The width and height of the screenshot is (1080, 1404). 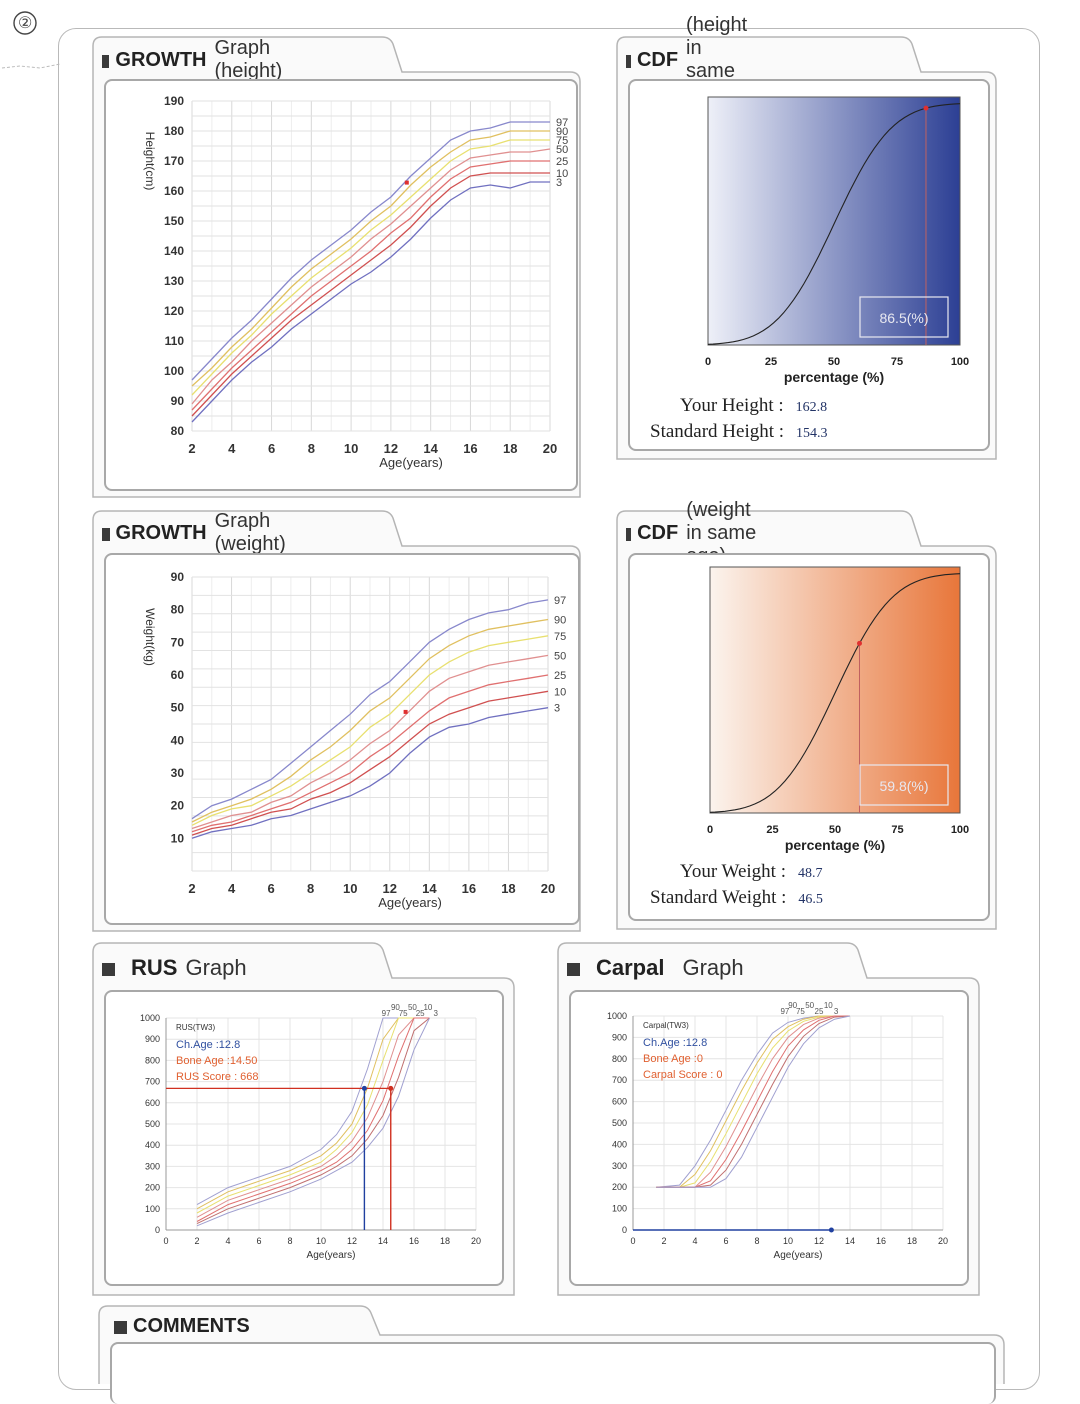 What do you see at coordinates (819, 1011) in the screenshot?
I see `carpal-centile-label: 25` at bounding box center [819, 1011].